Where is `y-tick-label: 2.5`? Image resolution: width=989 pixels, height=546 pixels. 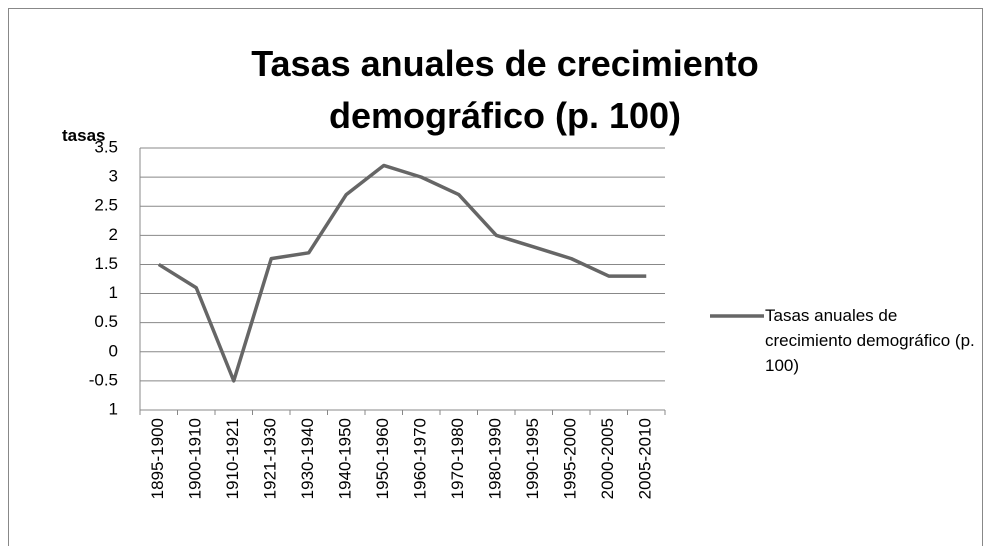 y-tick-label: 2.5 is located at coordinates (106, 205).